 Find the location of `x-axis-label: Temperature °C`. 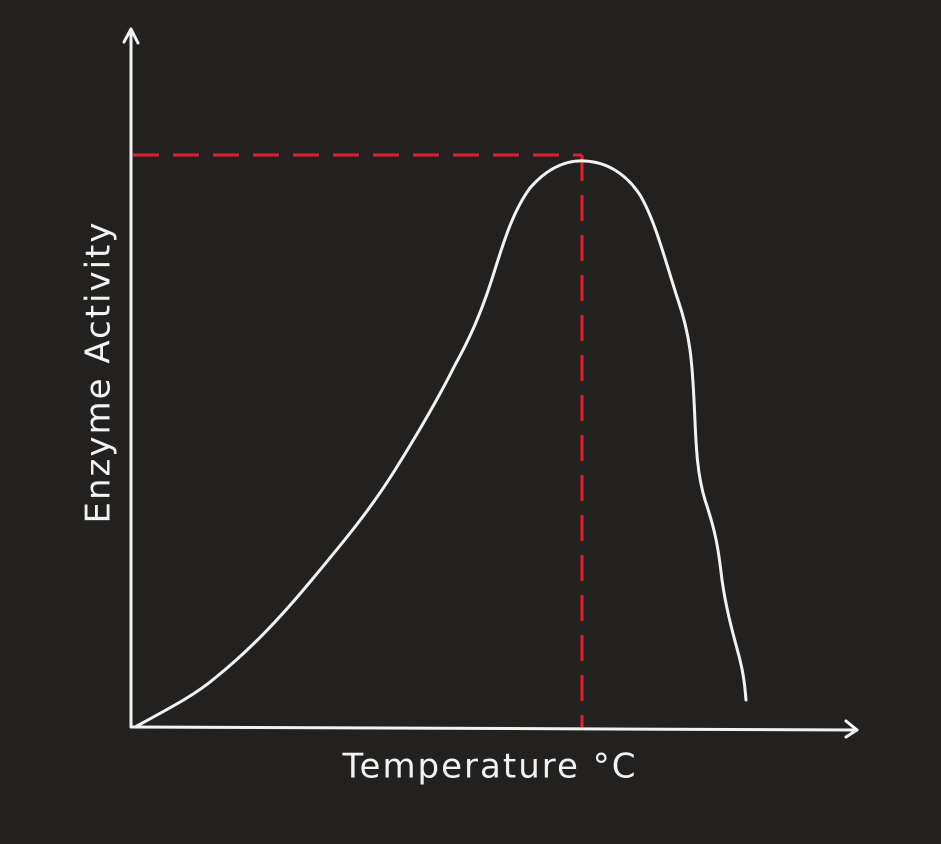

x-axis-label: Temperature °C is located at coordinates (490, 767).